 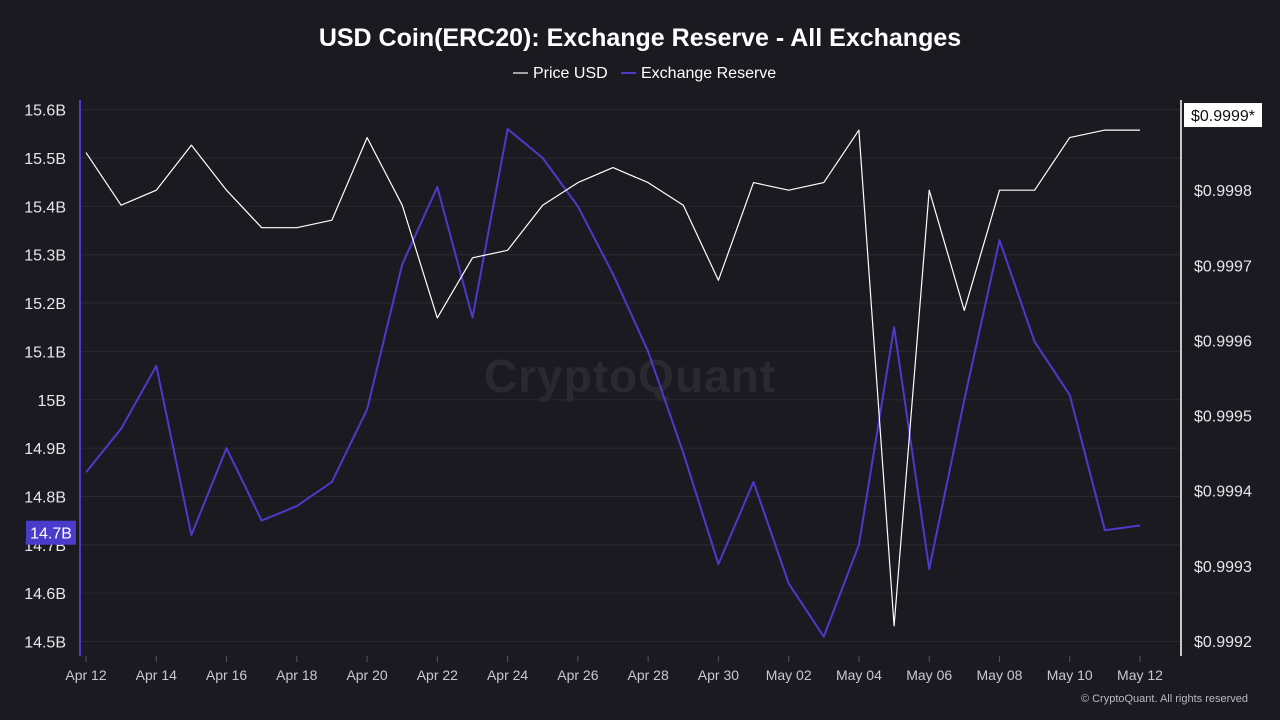 What do you see at coordinates (859, 675) in the screenshot?
I see `x-tick-label: May 04` at bounding box center [859, 675].